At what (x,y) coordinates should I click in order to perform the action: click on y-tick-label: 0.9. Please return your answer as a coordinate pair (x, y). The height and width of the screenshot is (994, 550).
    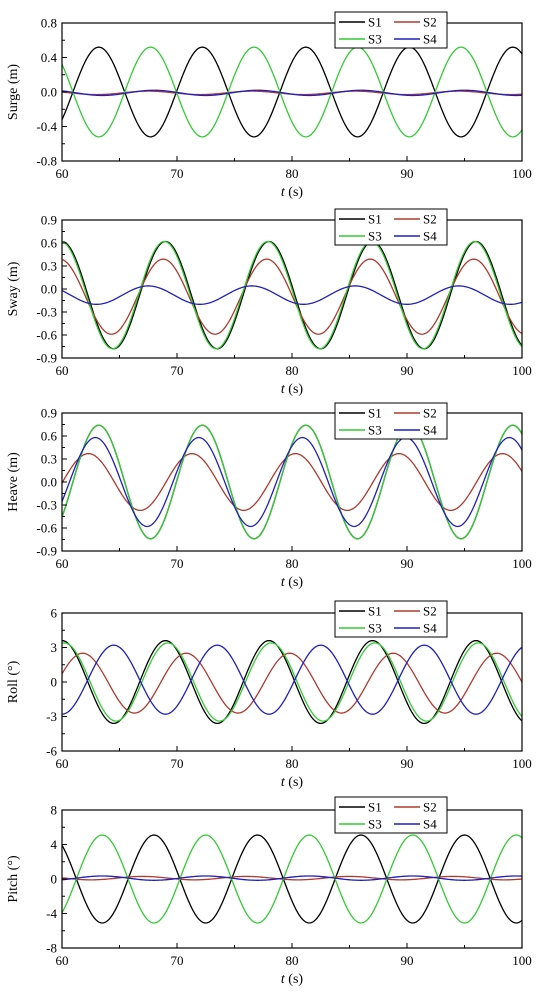
    Looking at the image, I should click on (49, 220).